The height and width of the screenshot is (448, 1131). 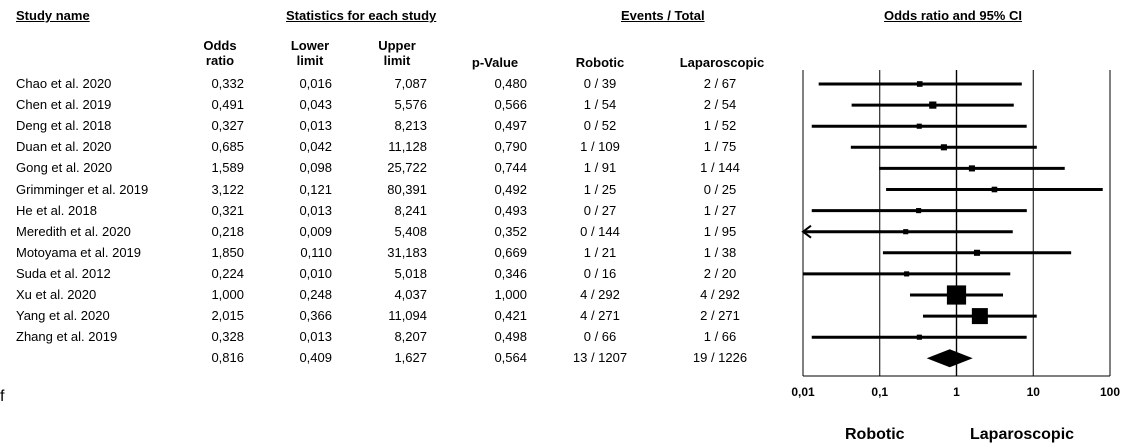 What do you see at coordinates (720, 83) in the screenshot?
I see `study-lap-cell: 2 / 67` at bounding box center [720, 83].